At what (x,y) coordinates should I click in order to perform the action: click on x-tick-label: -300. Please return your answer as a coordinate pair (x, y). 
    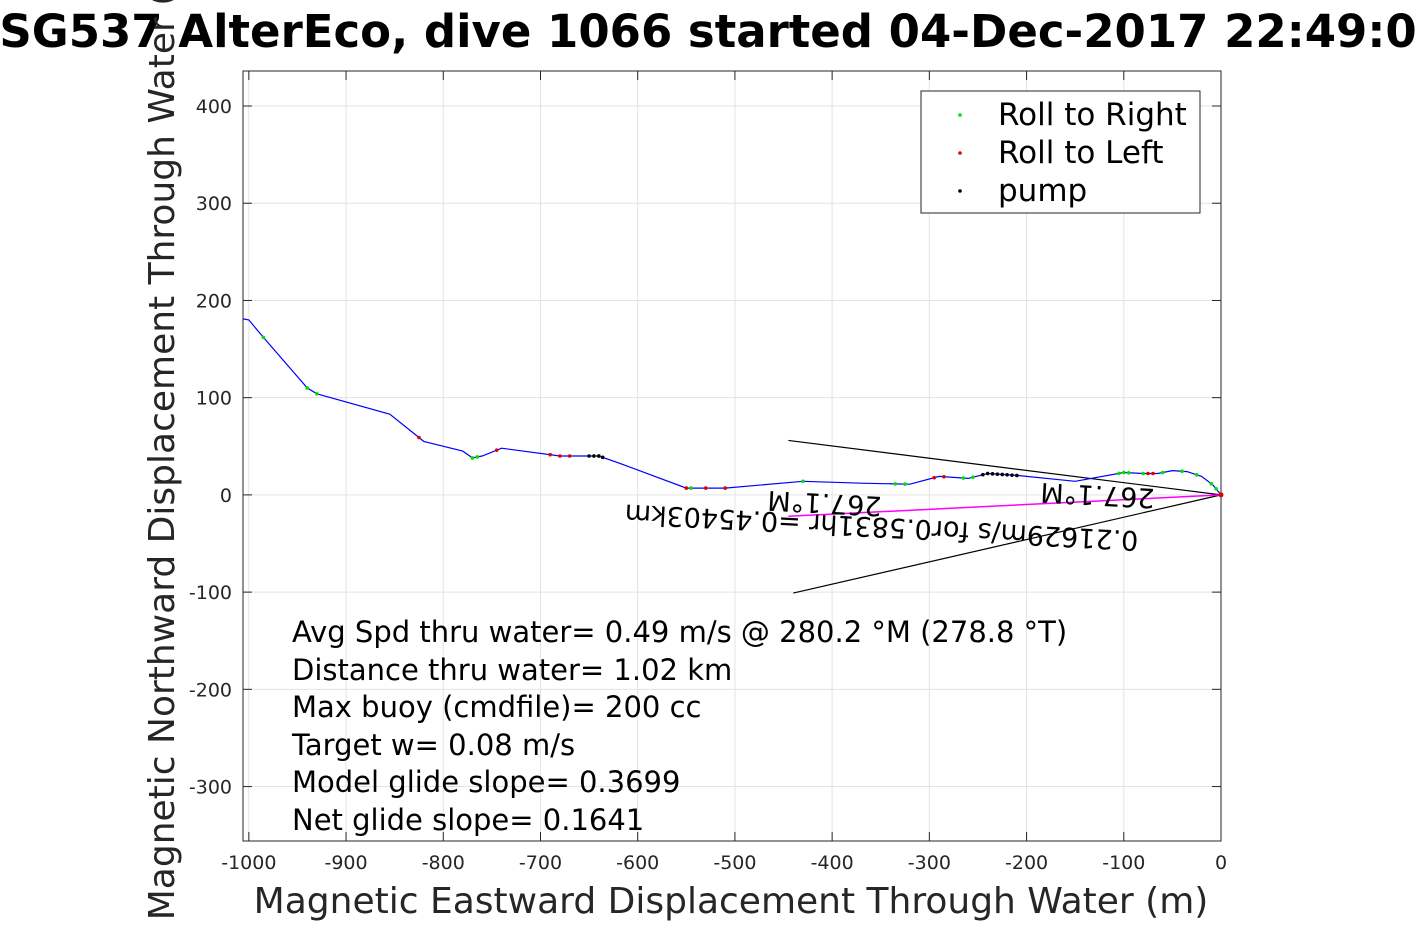
    Looking at the image, I should click on (929, 863).